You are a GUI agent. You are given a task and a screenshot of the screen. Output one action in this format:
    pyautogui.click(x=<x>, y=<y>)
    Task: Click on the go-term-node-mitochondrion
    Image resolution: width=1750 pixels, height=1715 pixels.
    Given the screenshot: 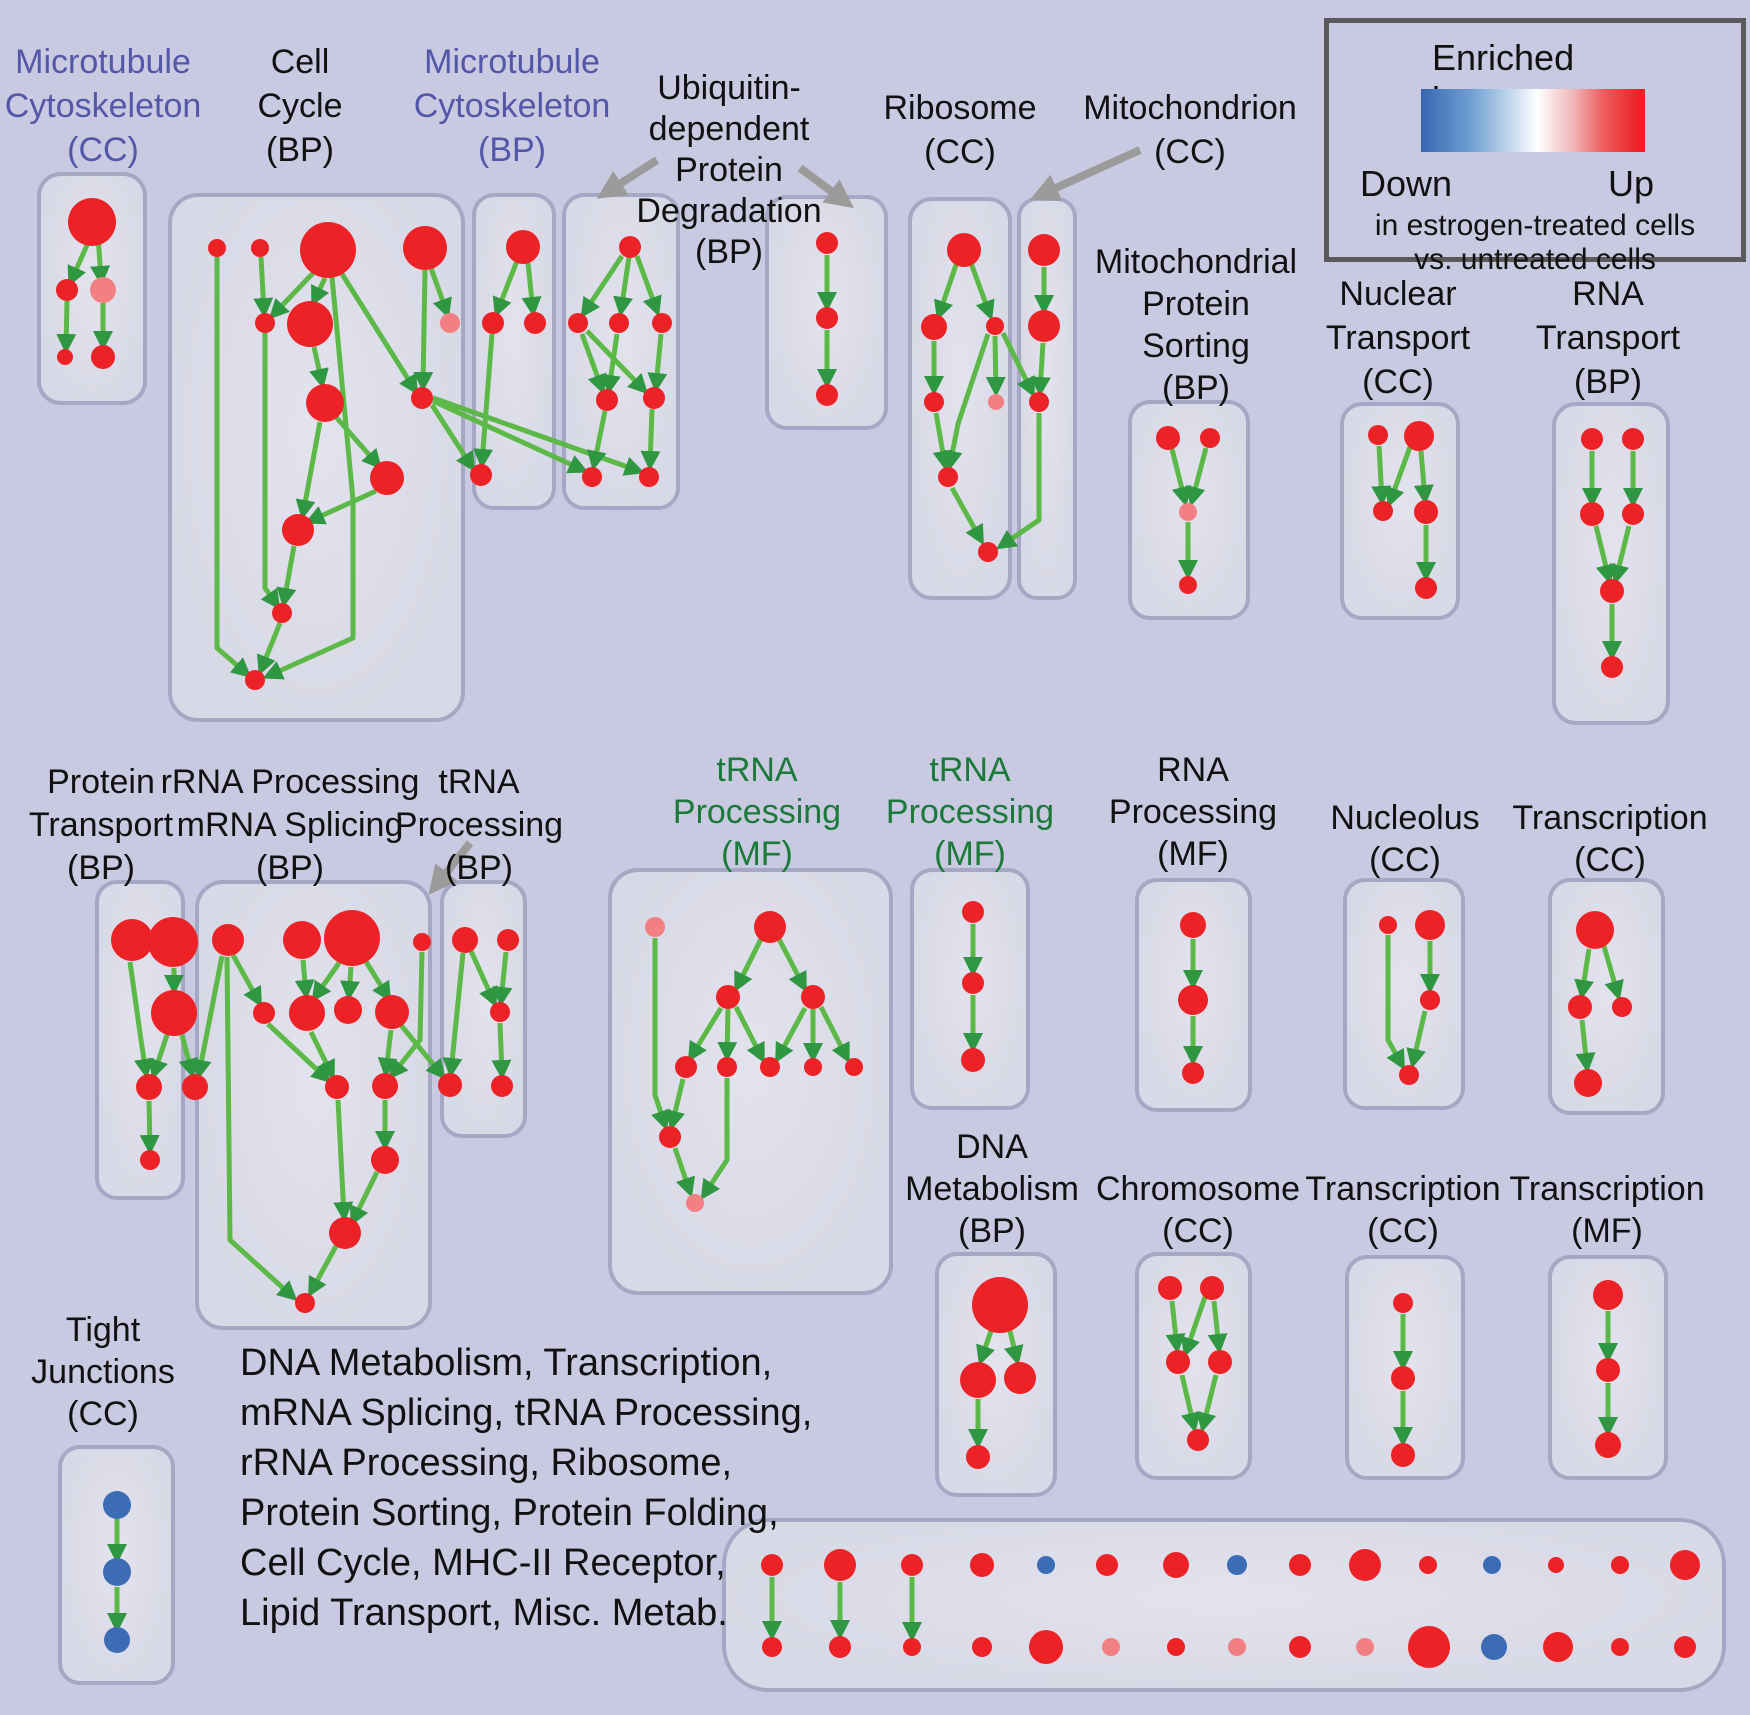 What is the action you would take?
    pyautogui.click(x=1039, y=402)
    